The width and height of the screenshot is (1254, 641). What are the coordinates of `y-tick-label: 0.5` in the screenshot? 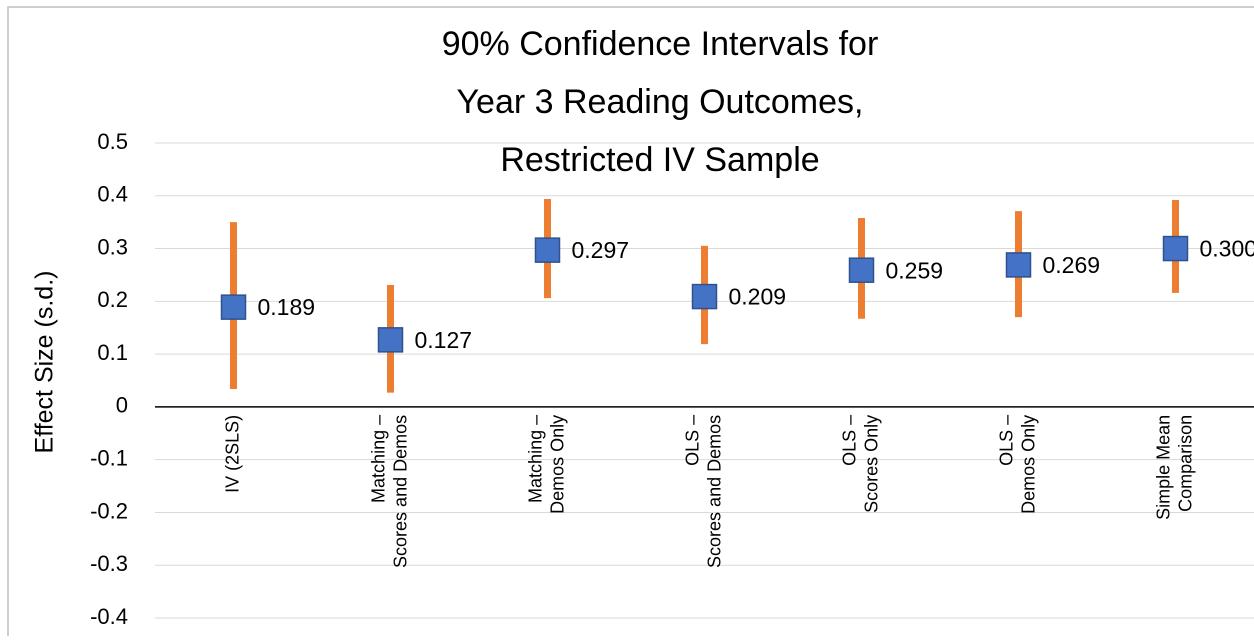 It's located at (112, 141).